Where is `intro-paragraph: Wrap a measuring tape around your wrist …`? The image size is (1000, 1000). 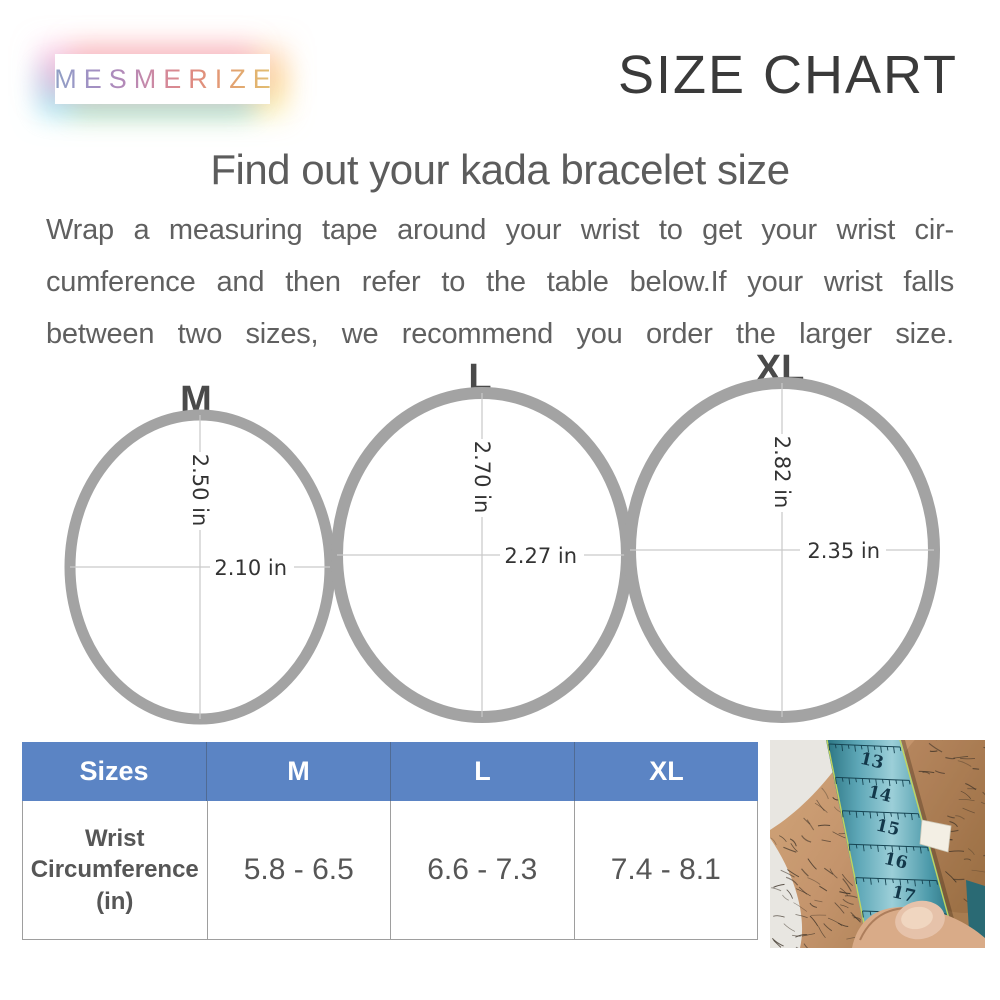
intro-paragraph: Wrap a measuring tape around your wrist … is located at coordinates (500, 282).